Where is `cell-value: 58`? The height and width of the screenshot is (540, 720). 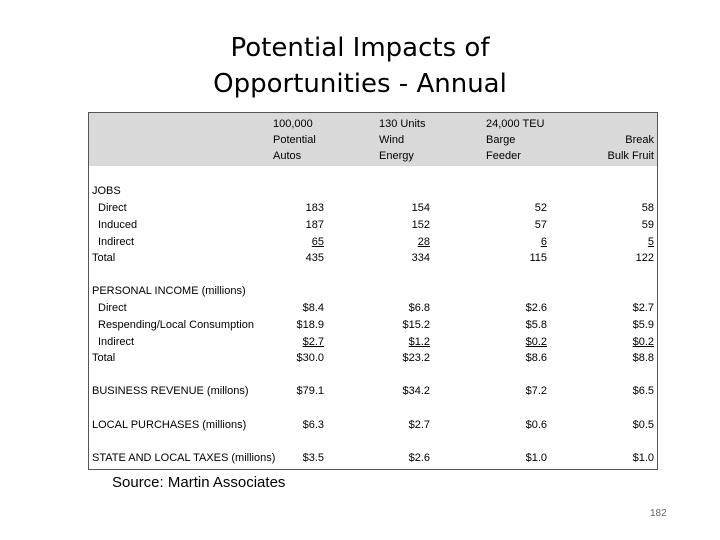 cell-value: 58 is located at coordinates (647, 208).